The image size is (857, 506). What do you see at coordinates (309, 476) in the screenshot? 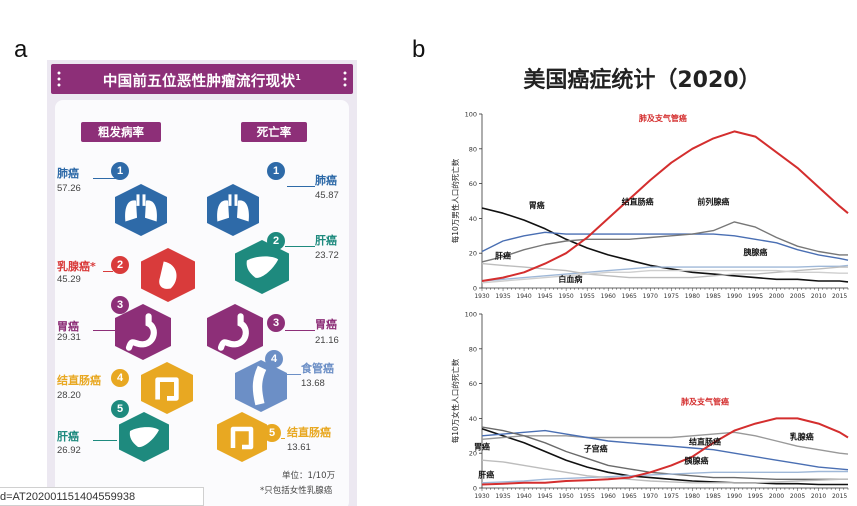
I see `unit-note: 单位：1/10万` at bounding box center [309, 476].